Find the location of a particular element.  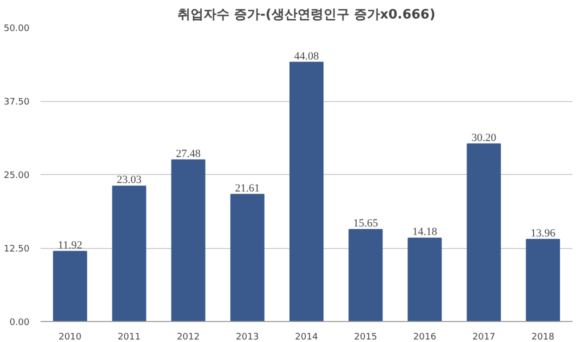

y-tick-label: 37.50 is located at coordinates (17, 103).